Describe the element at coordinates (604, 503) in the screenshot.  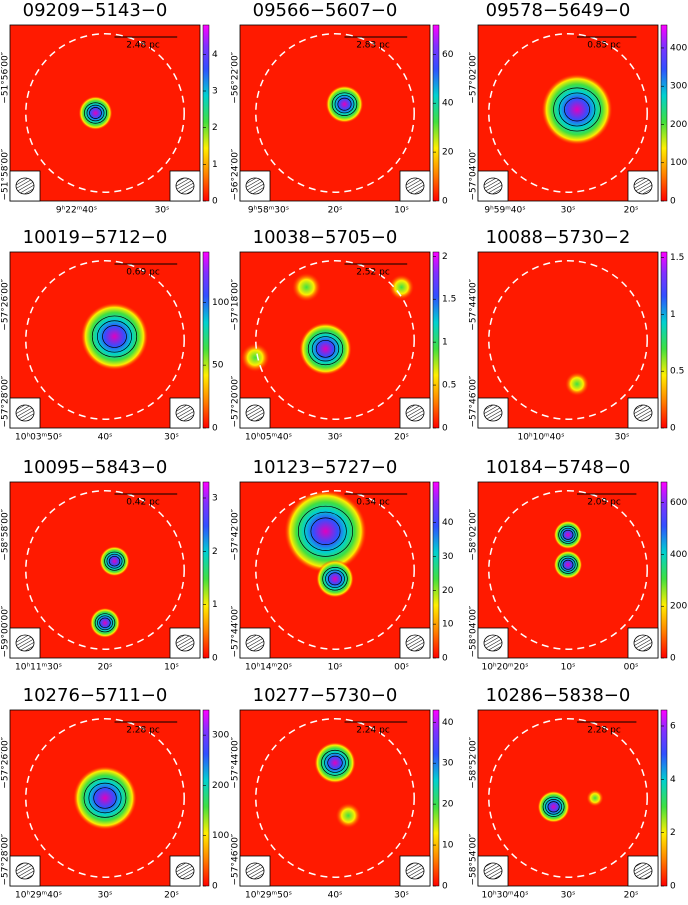
I see `scale-label: 2.09 pc` at that location.